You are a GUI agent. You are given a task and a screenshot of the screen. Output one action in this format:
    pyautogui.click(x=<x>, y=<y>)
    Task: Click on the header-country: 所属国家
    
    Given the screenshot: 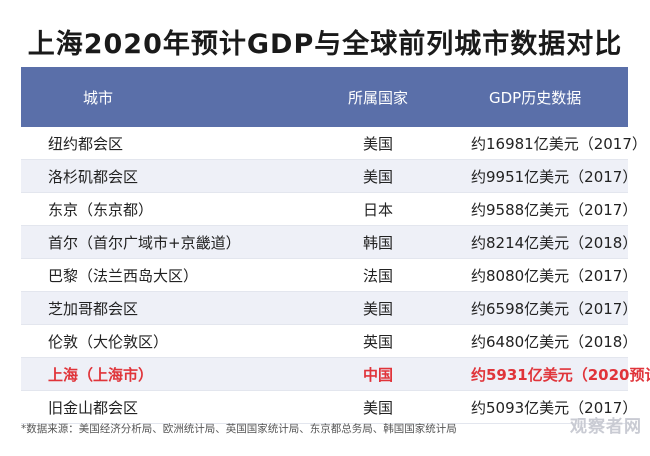 What is the action you would take?
    pyautogui.click(x=378, y=97)
    